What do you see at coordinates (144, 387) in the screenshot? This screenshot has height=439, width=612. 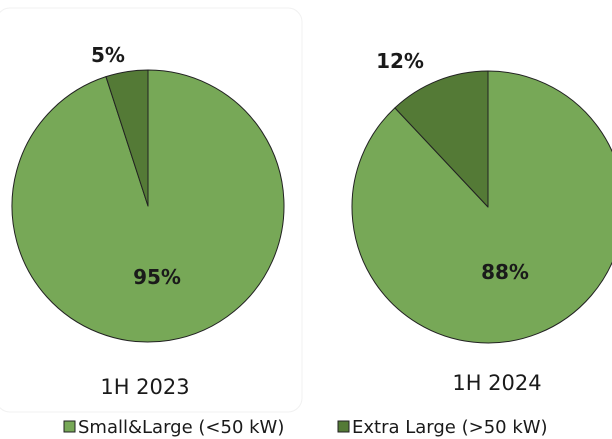 I see `caption-1h-2023: 1H 2023` at bounding box center [144, 387].